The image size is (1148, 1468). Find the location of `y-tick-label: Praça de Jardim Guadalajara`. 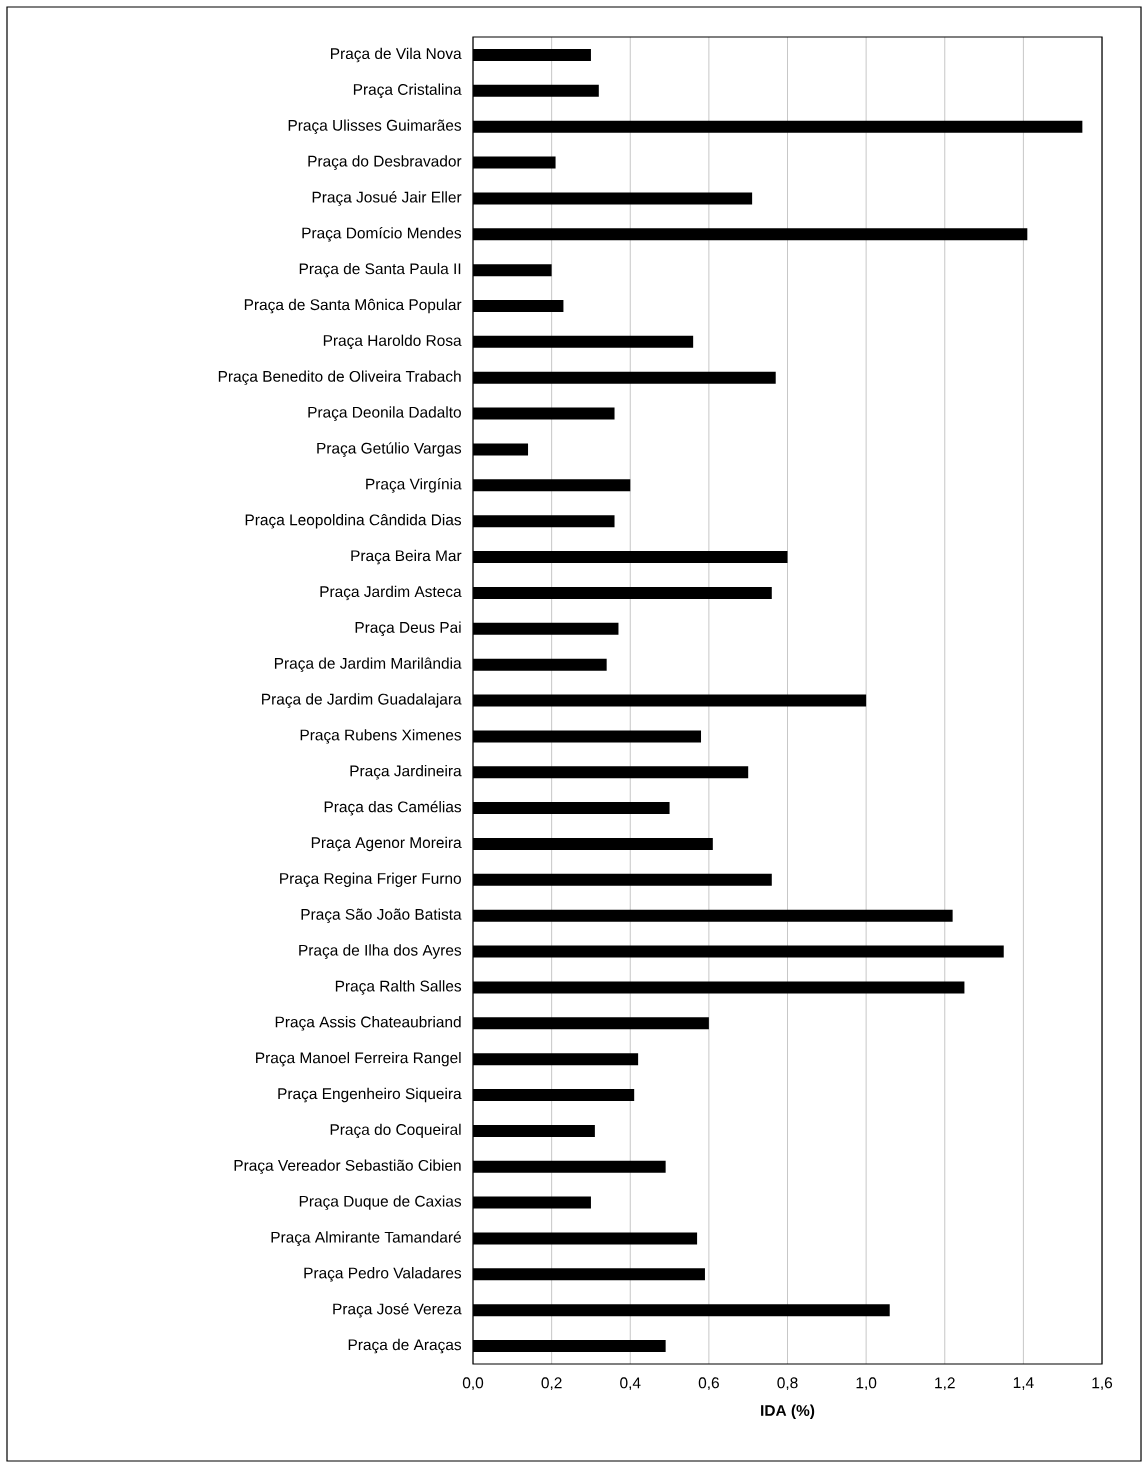

y-tick-label: Praça de Jardim Guadalajara is located at coordinates (362, 700).